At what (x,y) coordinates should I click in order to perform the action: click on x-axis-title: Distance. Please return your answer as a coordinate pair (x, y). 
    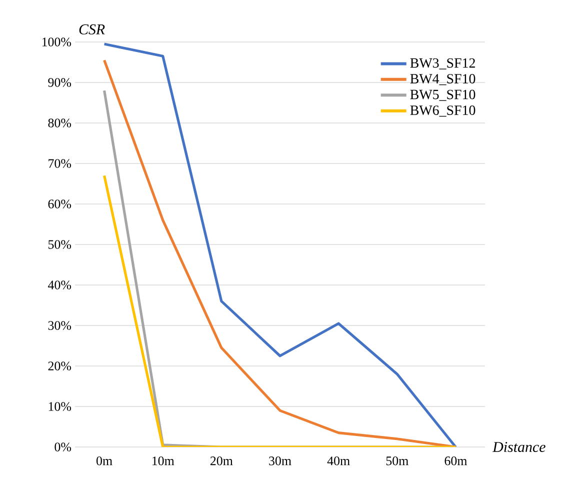
    Looking at the image, I should click on (519, 447).